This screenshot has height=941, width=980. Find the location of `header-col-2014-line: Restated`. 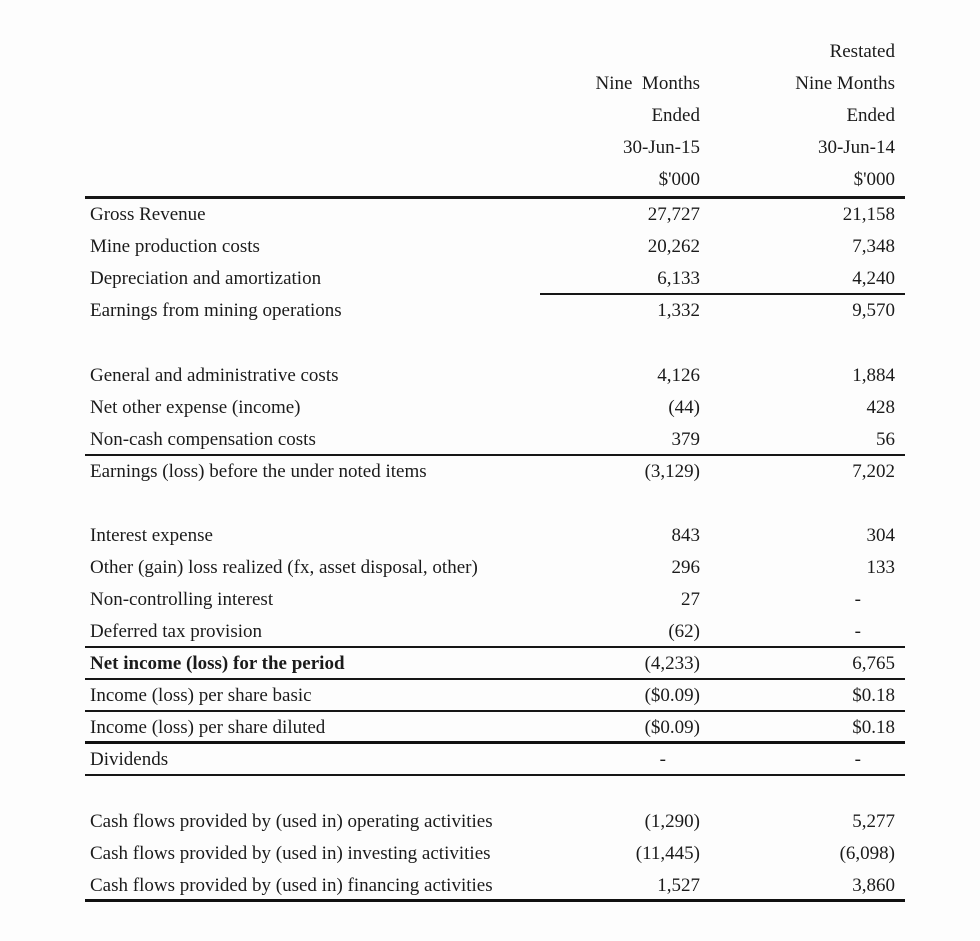

header-col-2014-line: Restated is located at coordinates (862, 51).